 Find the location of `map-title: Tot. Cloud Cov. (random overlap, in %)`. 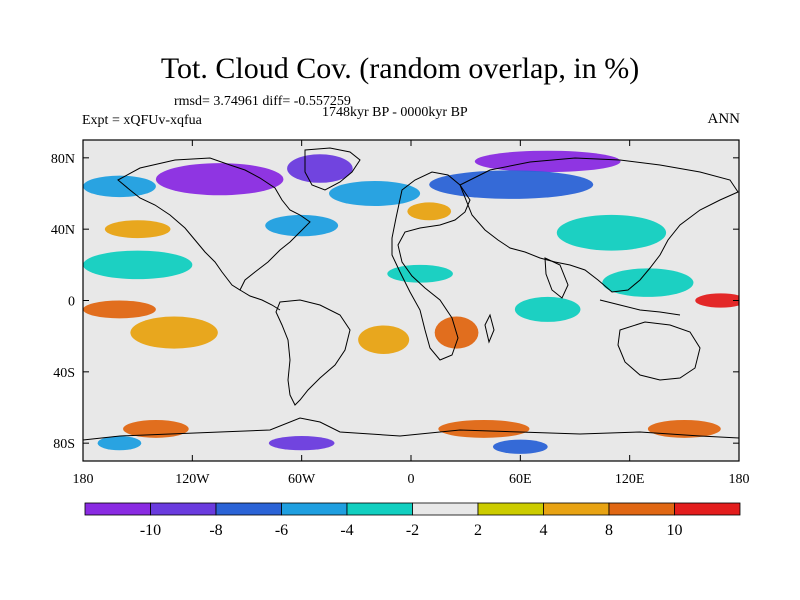

map-title: Tot. Cloud Cov. (random overlap, in %) is located at coordinates (400, 68).